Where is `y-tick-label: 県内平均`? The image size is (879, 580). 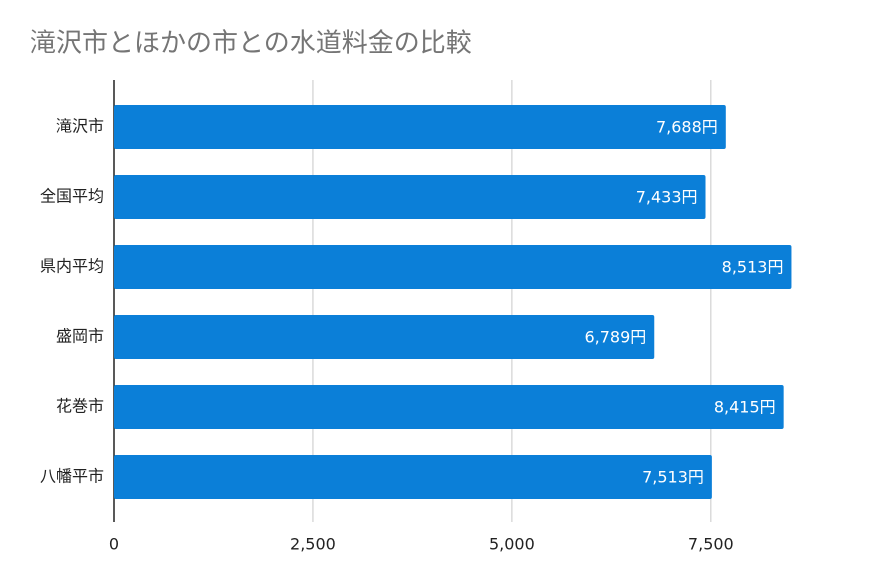 y-tick-label: 県内平均 is located at coordinates (72, 266).